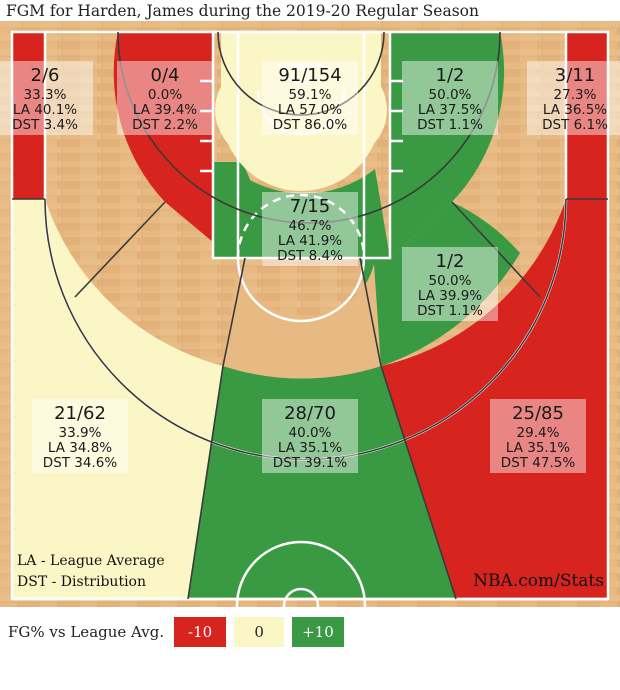 The image size is (620, 690). Describe the element at coordinates (318, 632) in the screenshot. I see `legend-positive: +10` at that location.